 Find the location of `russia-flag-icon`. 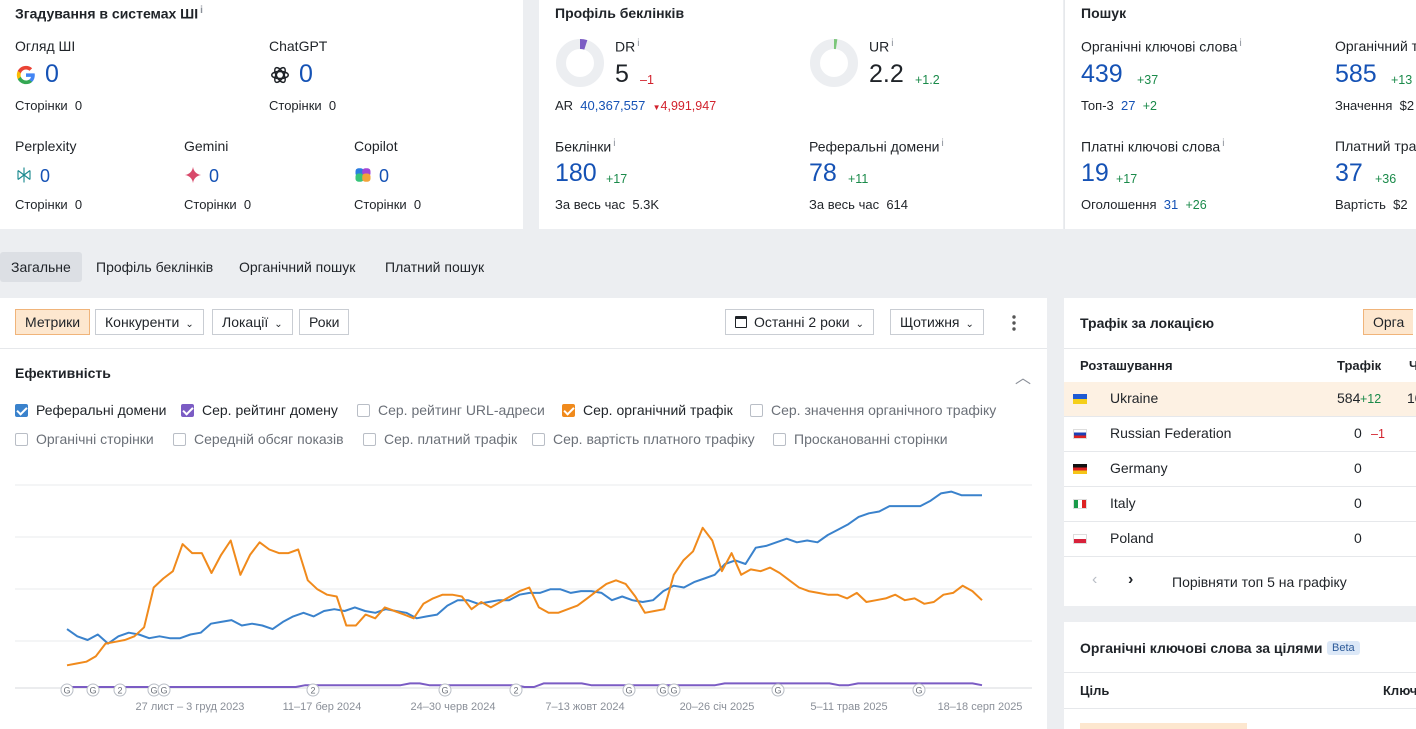

russia-flag-icon is located at coordinates (1080, 434).